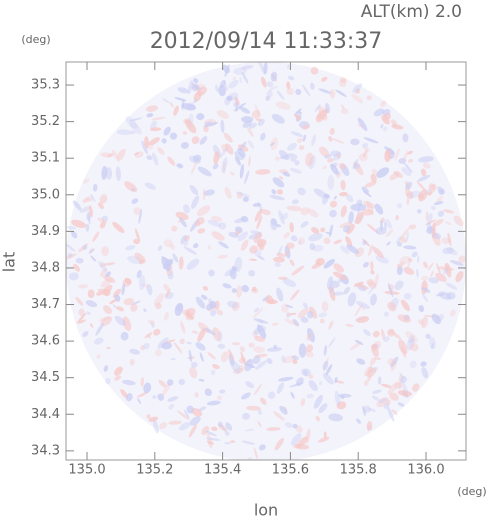  Describe the element at coordinates (45, 231) in the screenshot. I see `y-tick-label: 34.9` at that location.